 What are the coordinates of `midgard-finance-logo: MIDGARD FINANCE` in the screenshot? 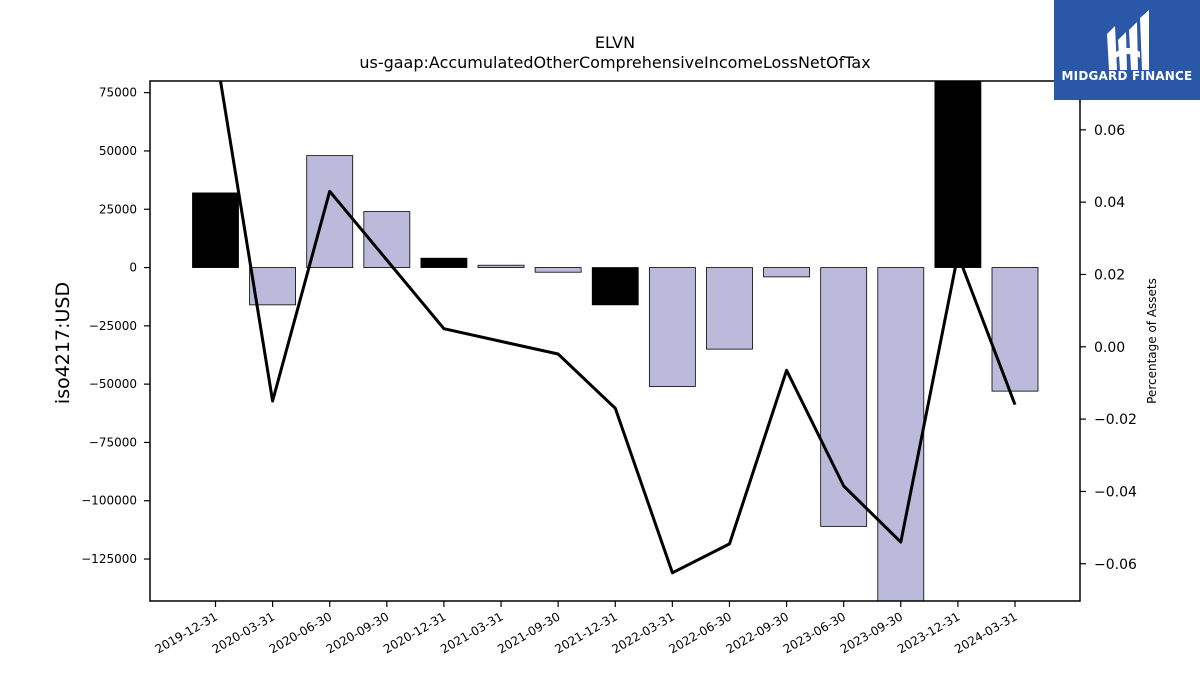 It's located at (1127, 50).